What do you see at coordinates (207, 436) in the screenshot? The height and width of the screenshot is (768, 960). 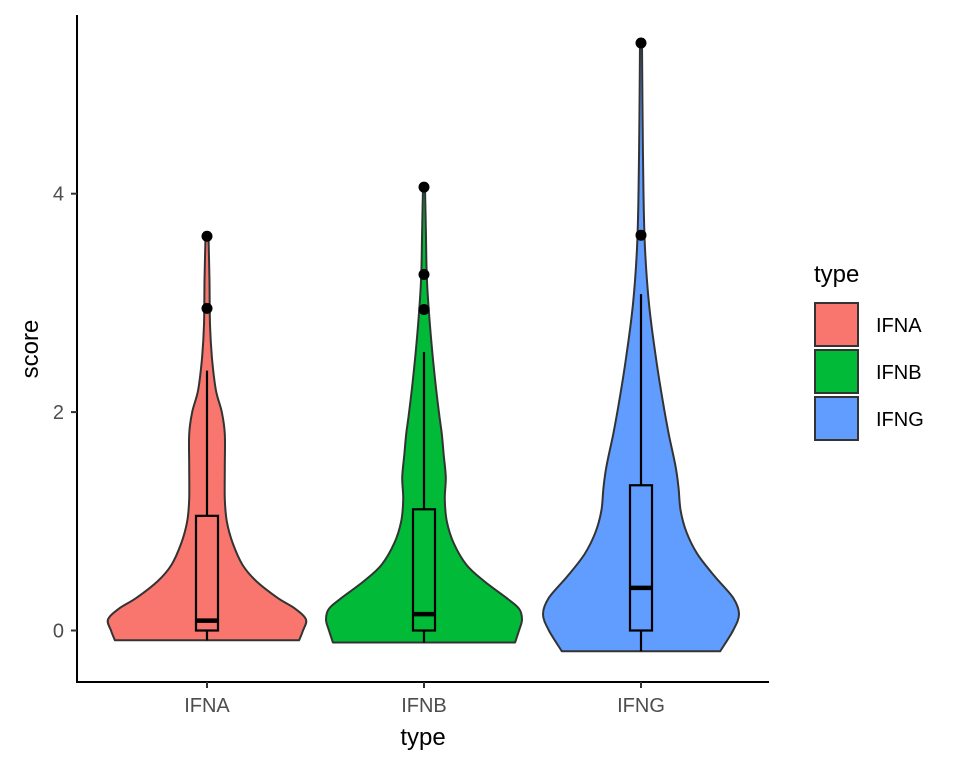 I see `violin-group-ifna` at bounding box center [207, 436].